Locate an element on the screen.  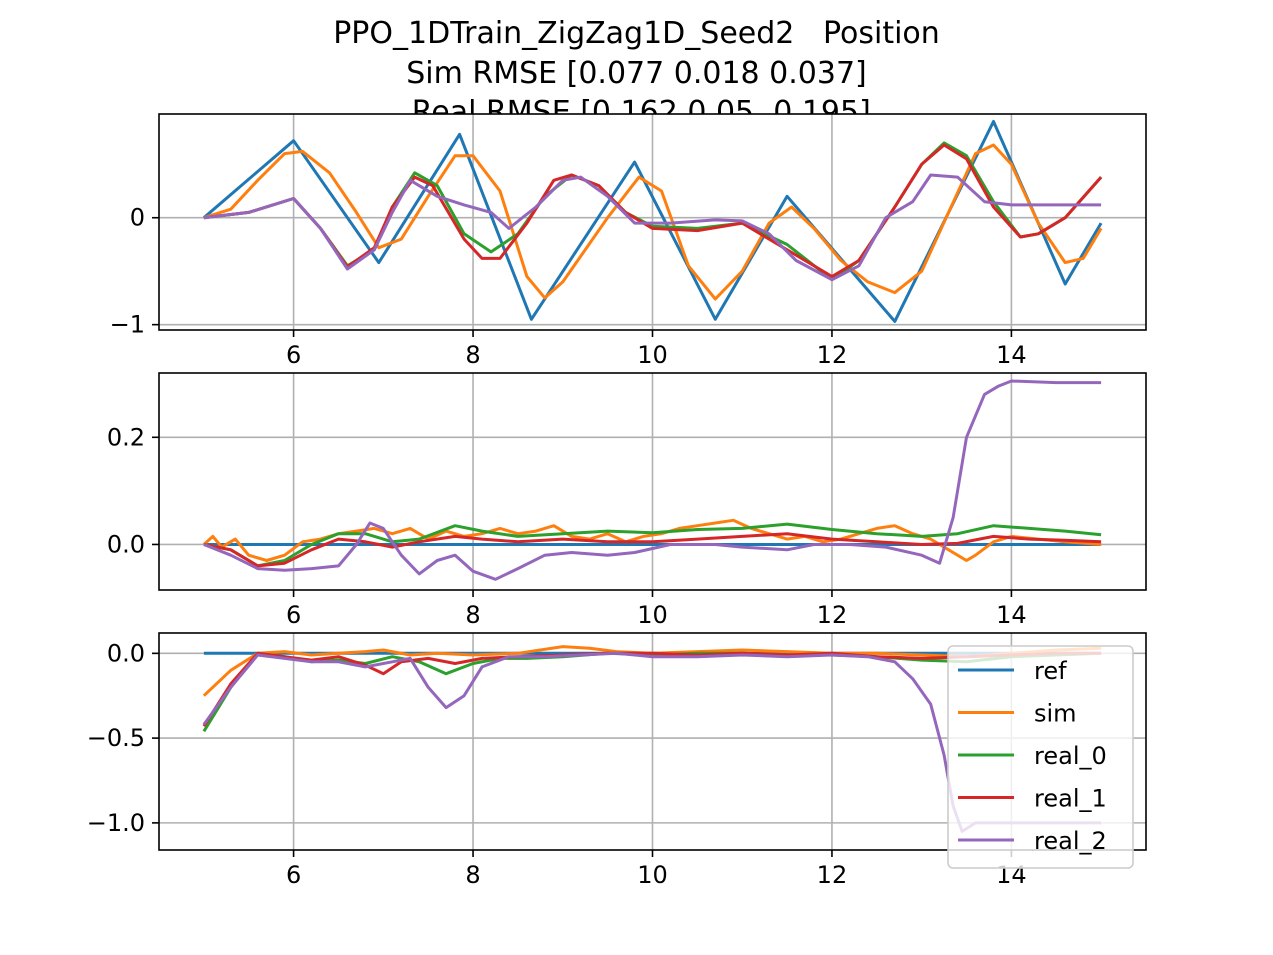
y-tick-label: −1 is located at coordinates (127, 325).